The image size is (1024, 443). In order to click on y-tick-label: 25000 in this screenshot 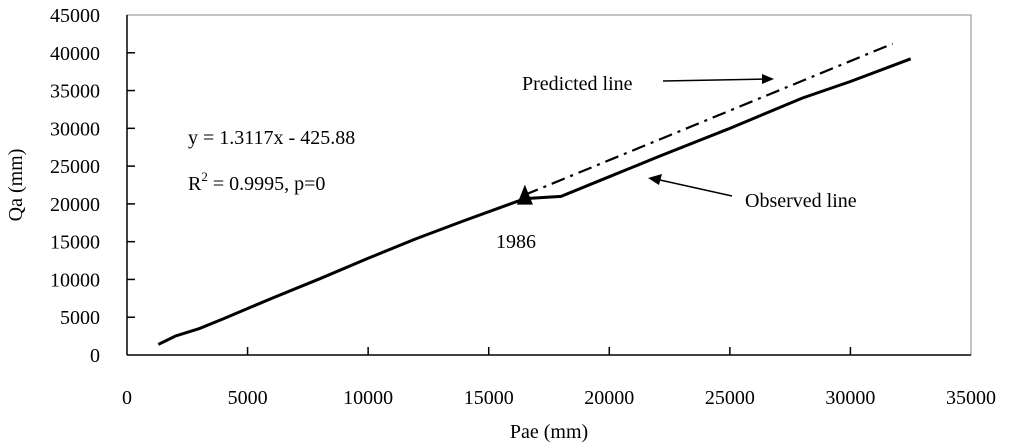, I will do `click(75, 167)`.